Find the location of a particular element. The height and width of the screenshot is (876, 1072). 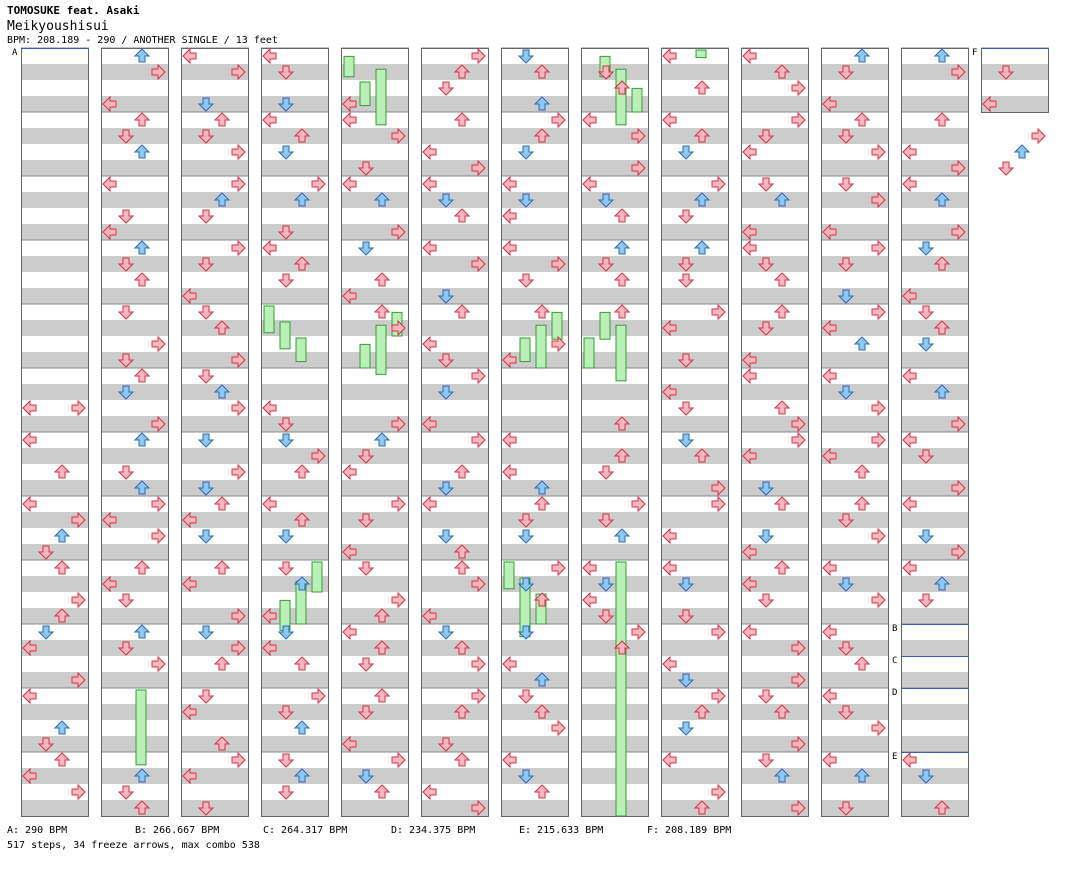

bpm-change-marker: A is located at coordinates (15, 53).